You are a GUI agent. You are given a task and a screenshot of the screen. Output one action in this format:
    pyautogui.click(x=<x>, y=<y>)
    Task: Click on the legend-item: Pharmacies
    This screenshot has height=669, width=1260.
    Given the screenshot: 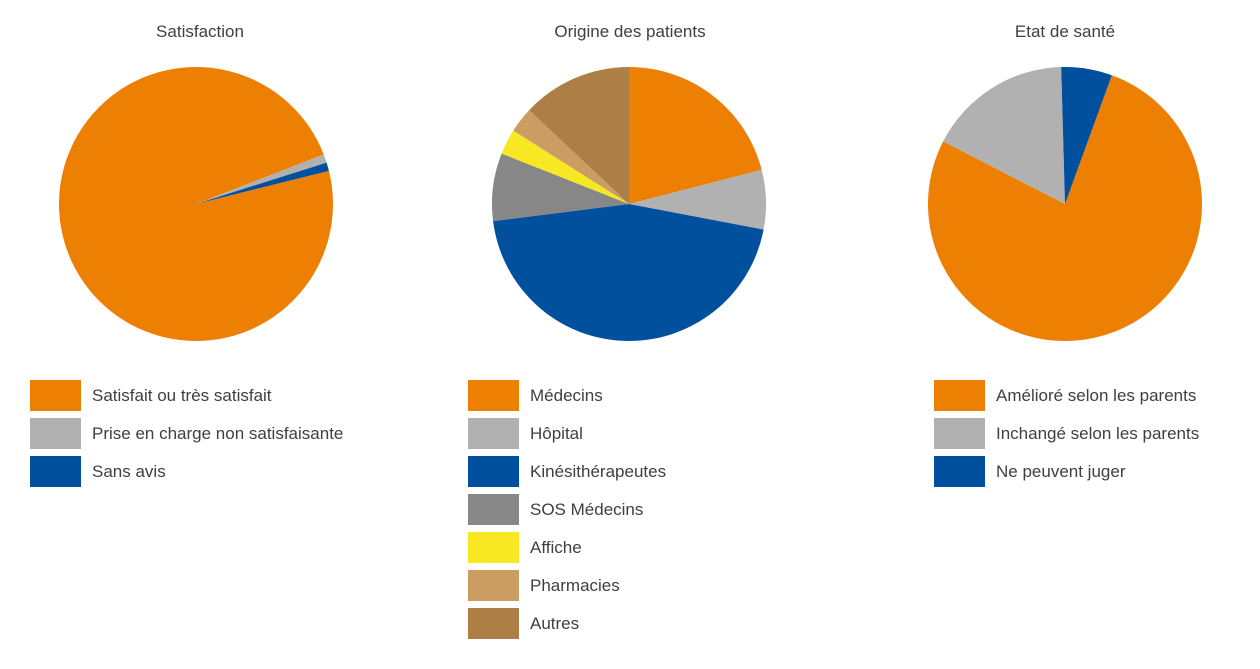 What is the action you would take?
    pyautogui.click(x=567, y=585)
    